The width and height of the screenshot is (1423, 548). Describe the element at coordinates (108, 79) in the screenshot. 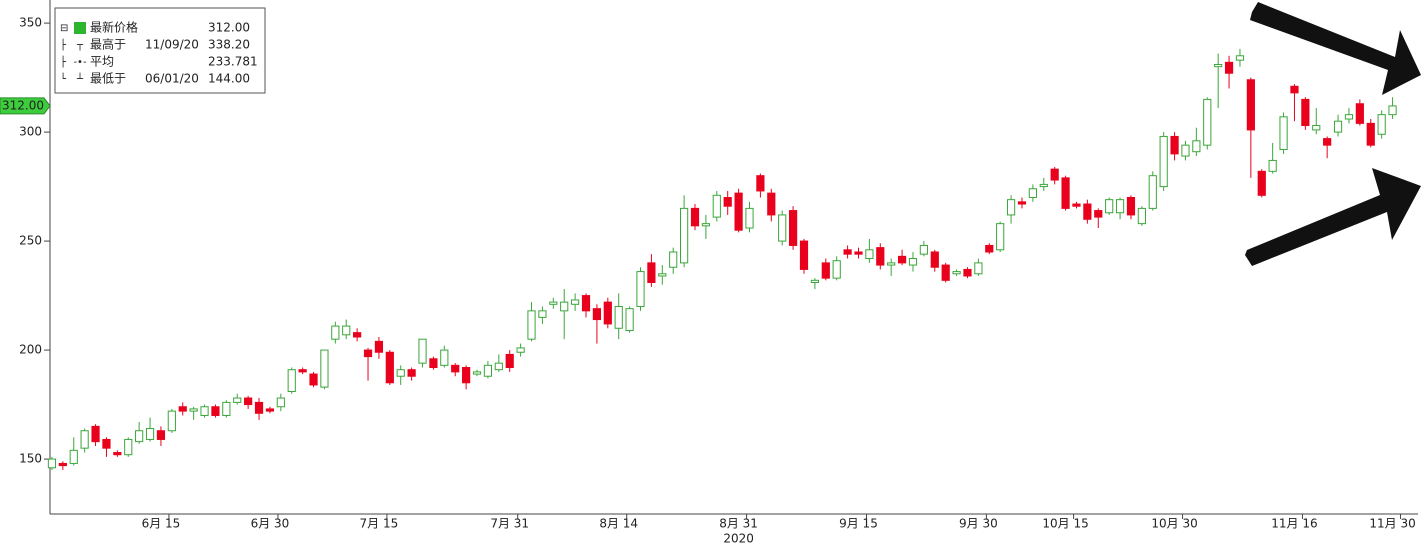

I see `legend-label: 最低于` at that location.